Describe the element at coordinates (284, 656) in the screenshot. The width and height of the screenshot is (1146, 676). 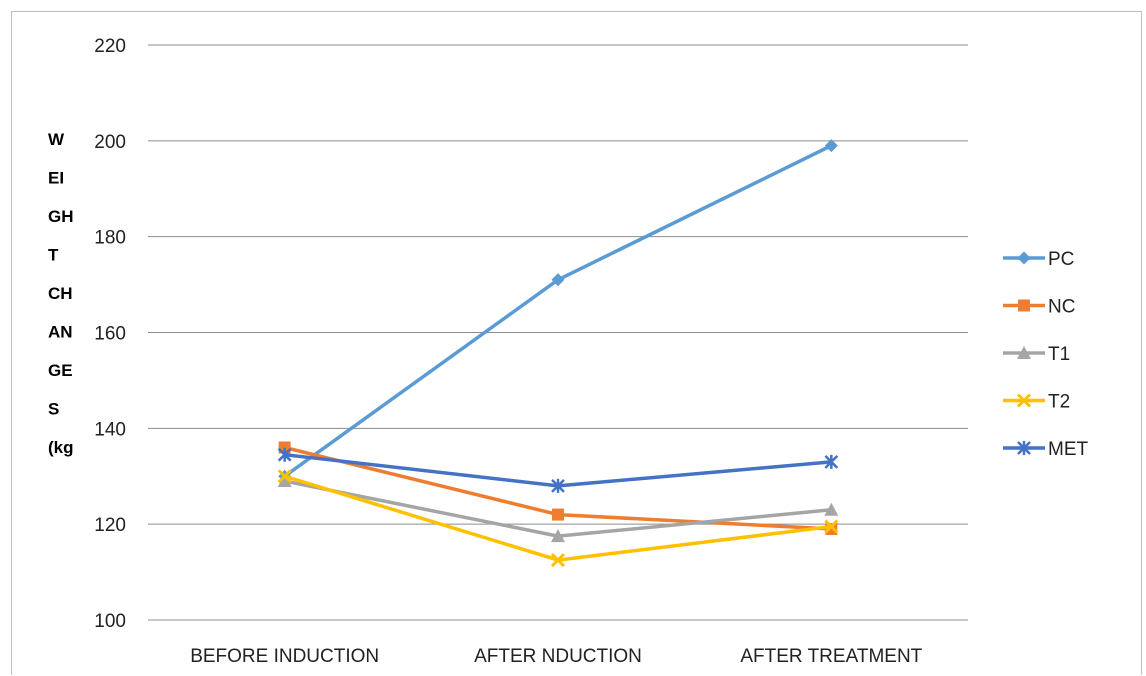
I see `x-tick-label: BEFORE INDUCTION` at that location.